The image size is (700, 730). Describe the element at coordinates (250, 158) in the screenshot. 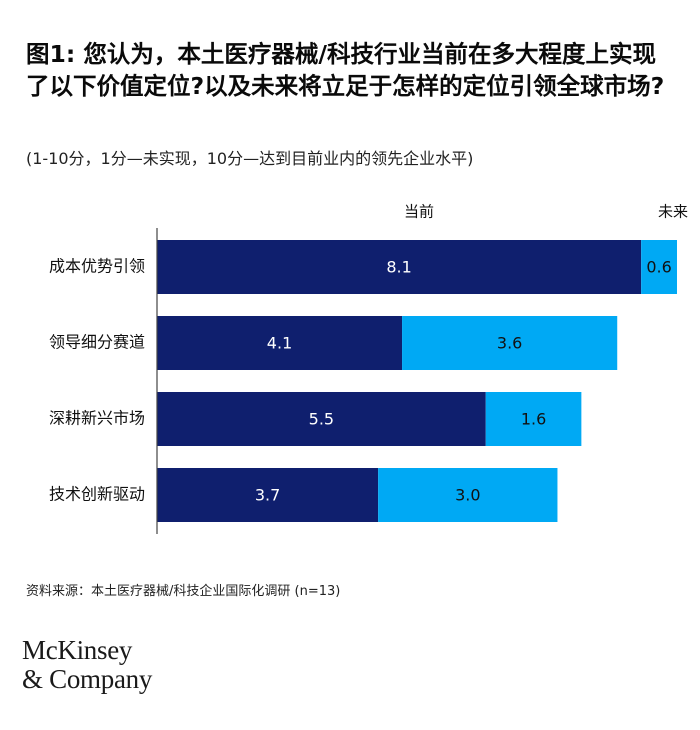

I see `chart-subtitle: (1-10分，1分—未实现，10分—达到目前业内的领先企业水平)` at that location.